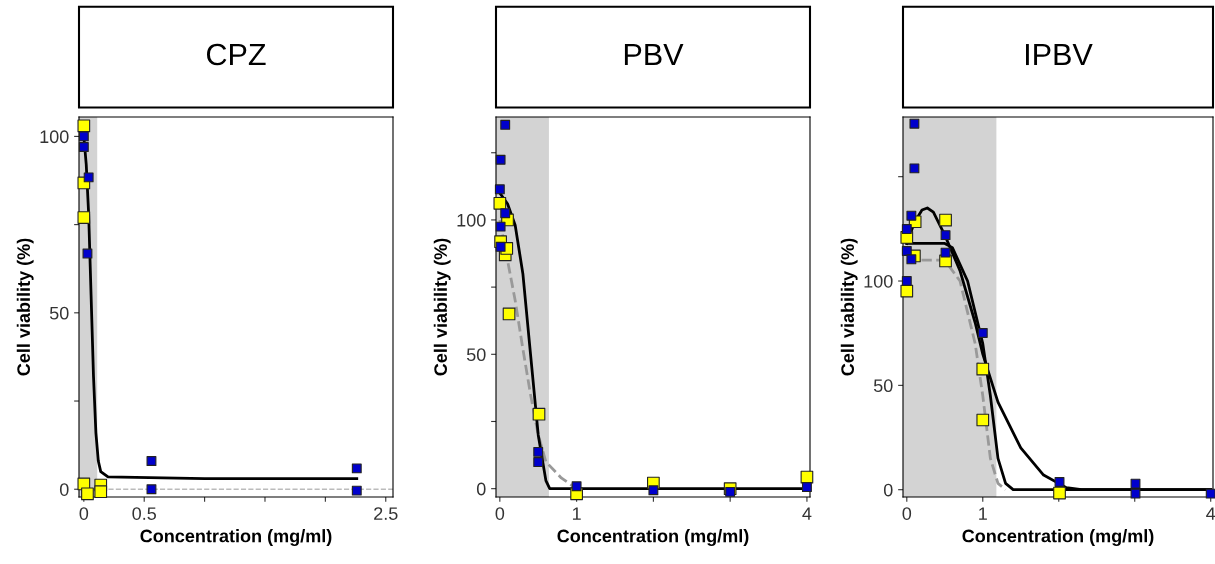 This screenshot has height=564, width=1215. Describe the element at coordinates (236, 54) in the screenshot. I see `chart-title: CPZ` at that location.